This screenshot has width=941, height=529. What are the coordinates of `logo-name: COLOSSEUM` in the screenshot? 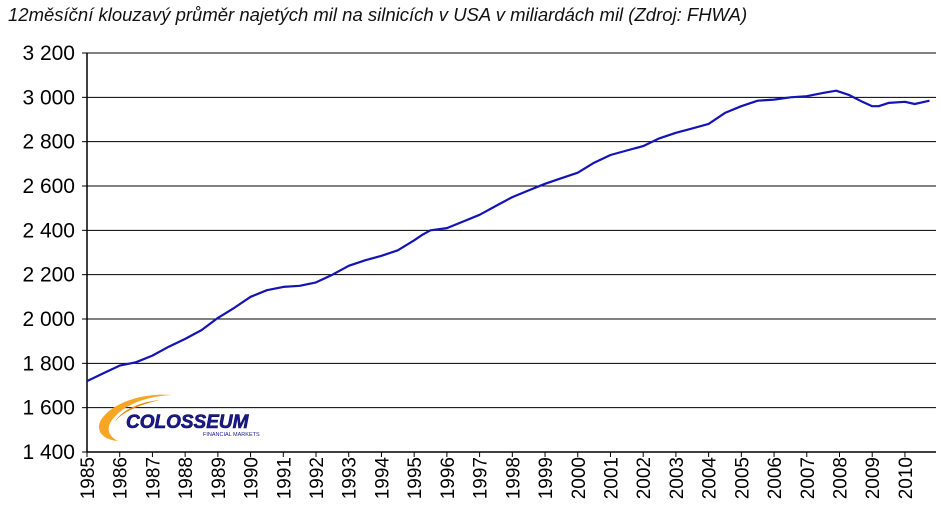 It's located at (188, 422).